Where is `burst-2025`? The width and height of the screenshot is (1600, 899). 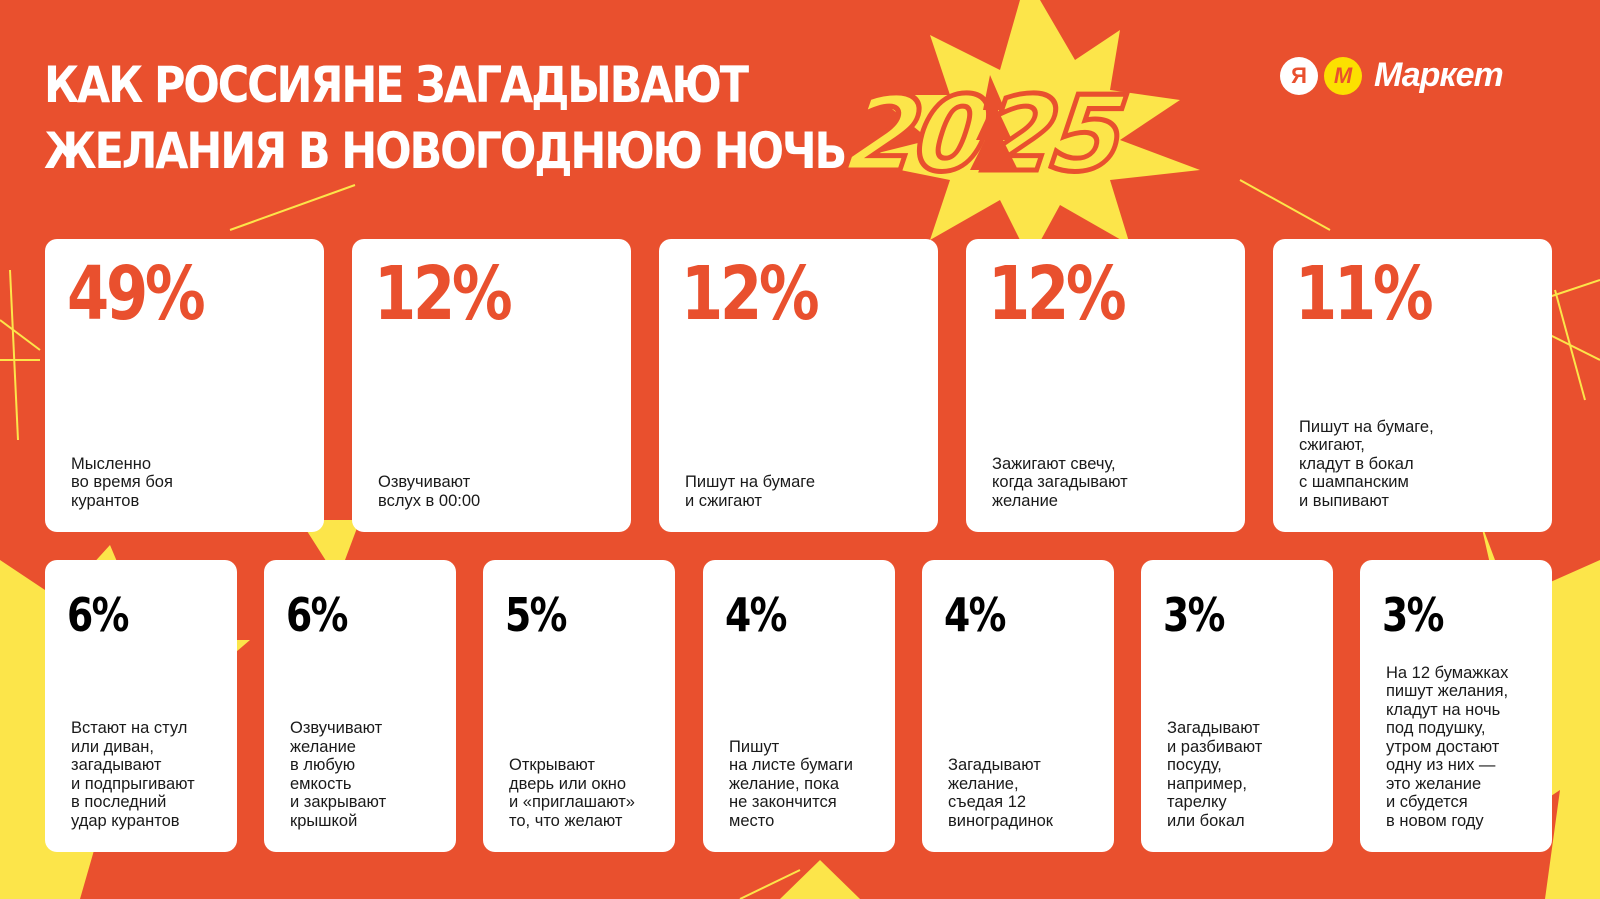
burst-2025 is located at coordinates (1025, 130).